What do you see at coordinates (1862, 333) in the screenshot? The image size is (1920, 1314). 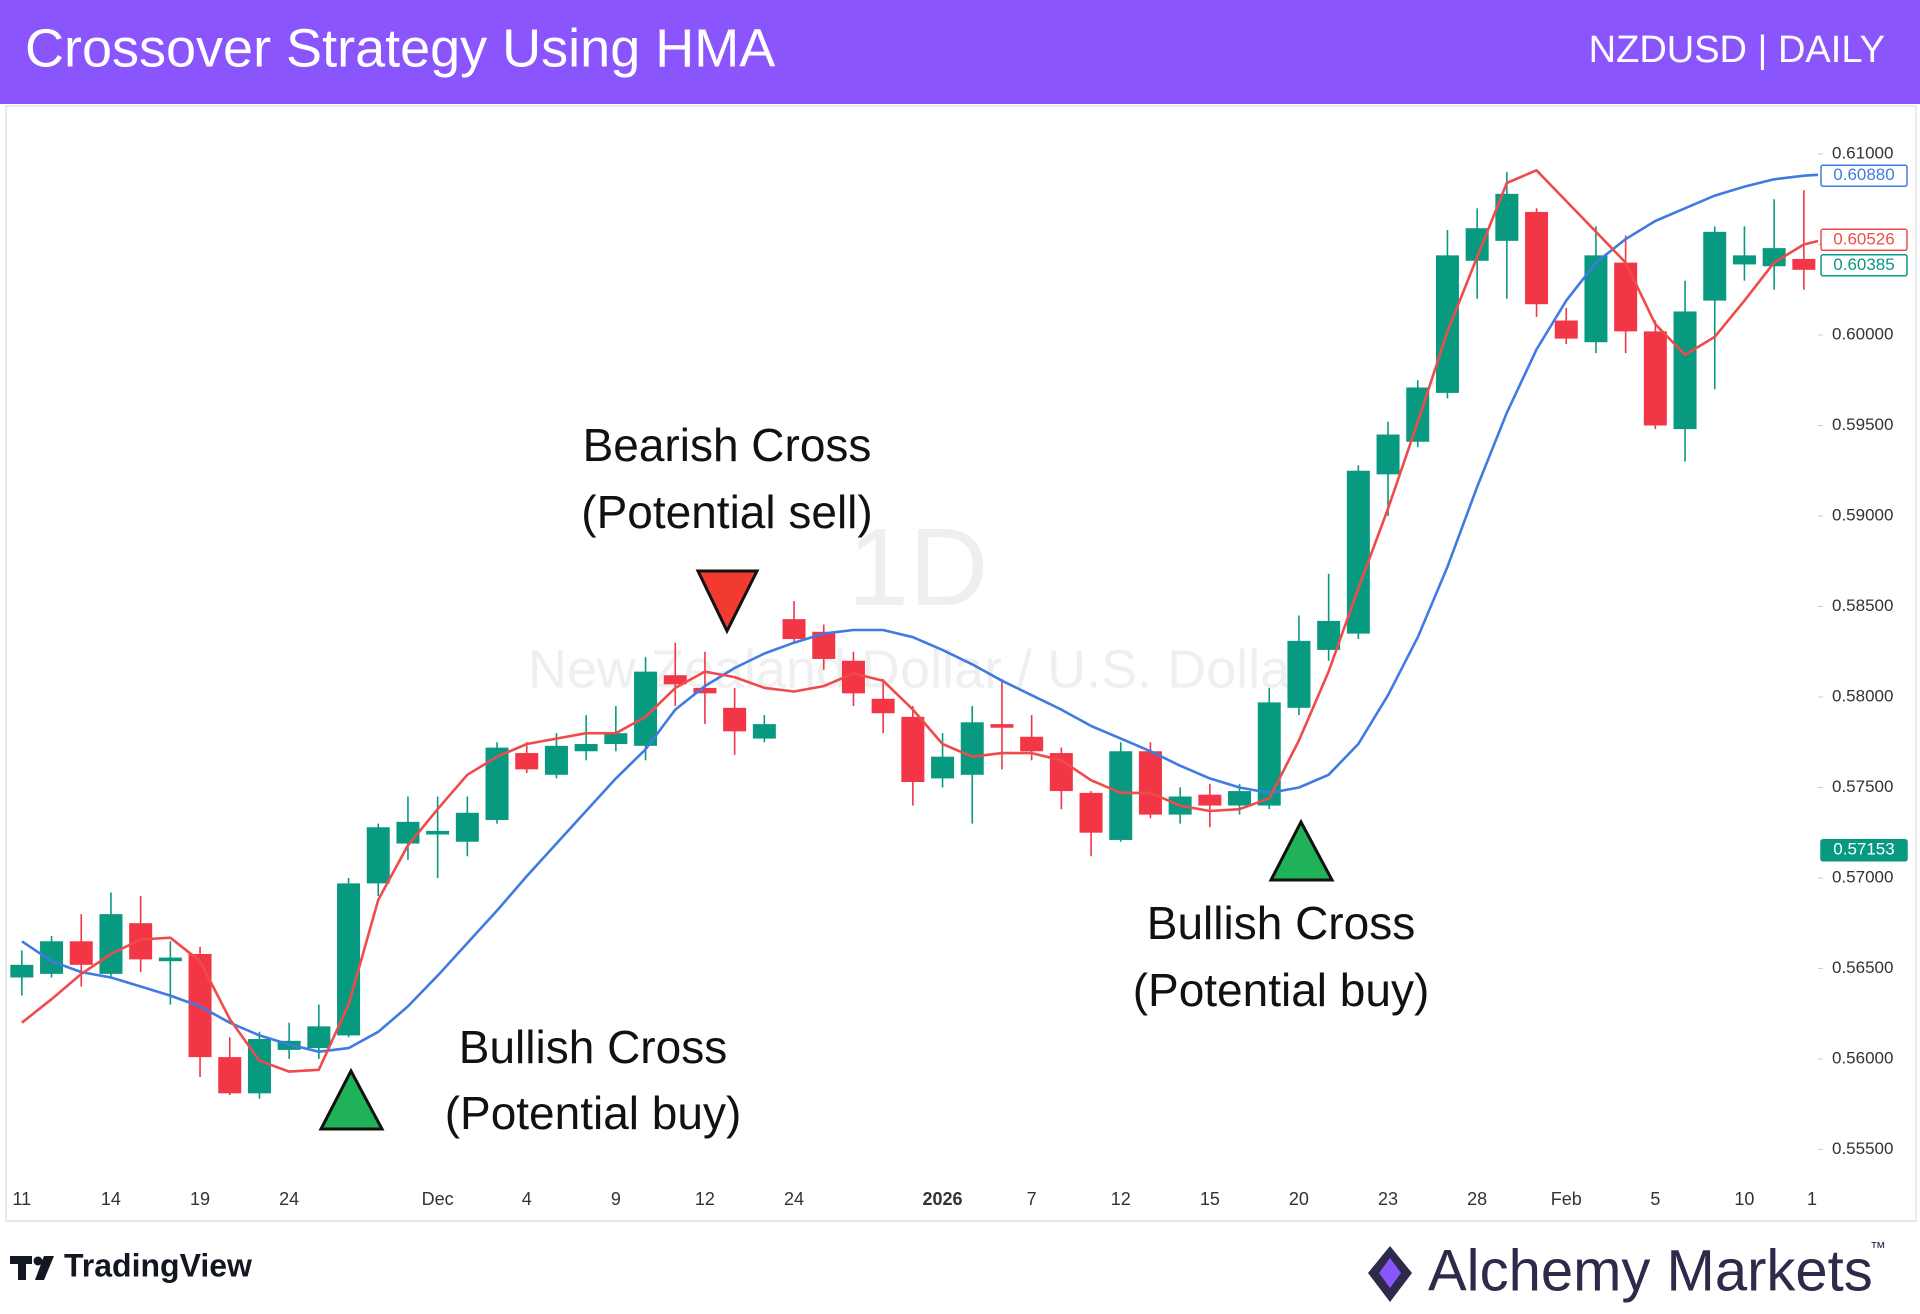 I see `y-tick-label: 0.60000` at bounding box center [1862, 333].